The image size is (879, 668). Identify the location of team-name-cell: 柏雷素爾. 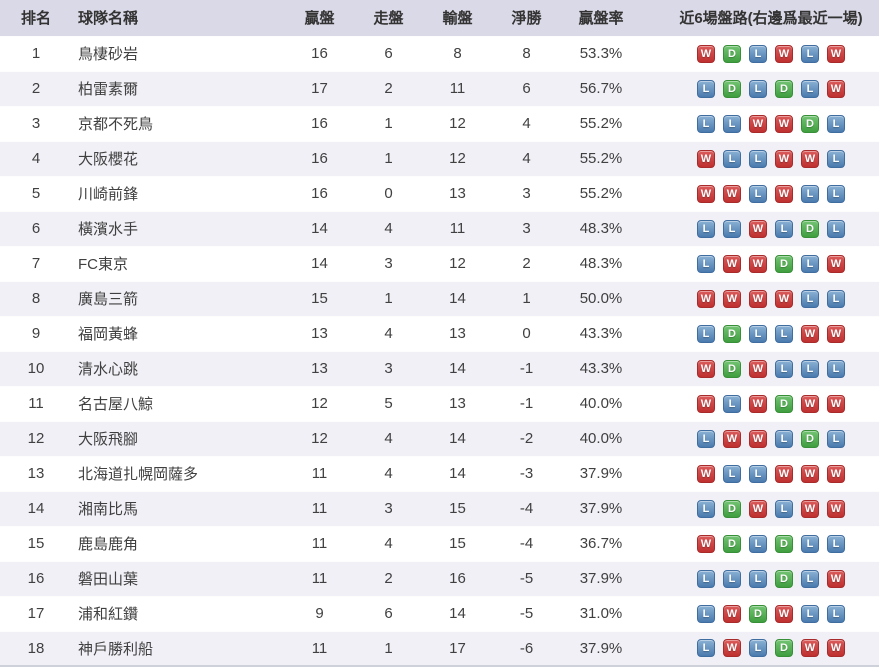
(108, 89).